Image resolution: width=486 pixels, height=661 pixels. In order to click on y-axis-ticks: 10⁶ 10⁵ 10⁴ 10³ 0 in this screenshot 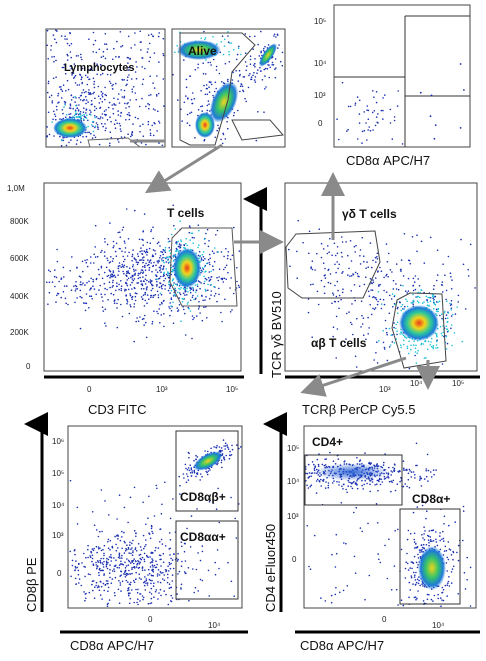, I will do `click(58, 507)`.